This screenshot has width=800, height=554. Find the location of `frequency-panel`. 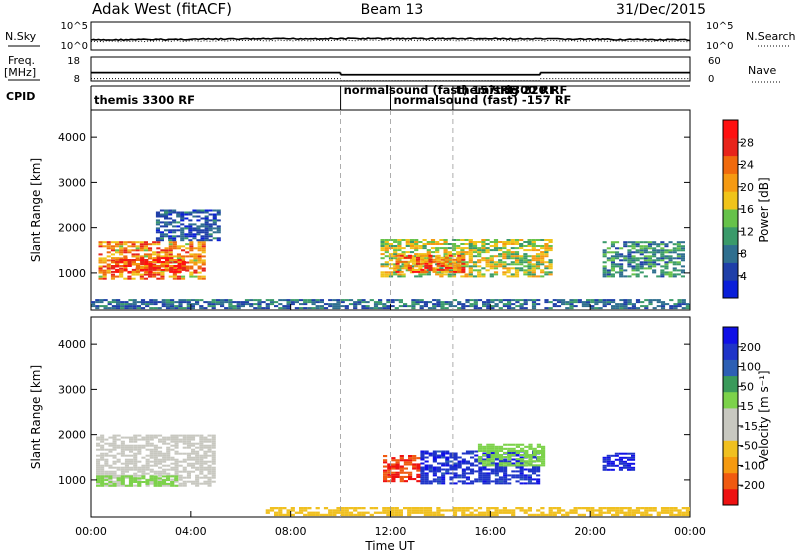

frequency-panel is located at coordinates (390, 69).